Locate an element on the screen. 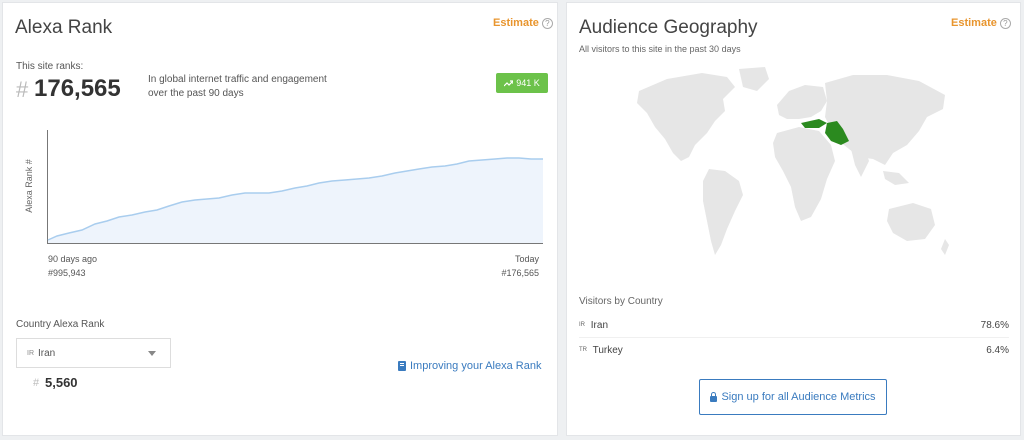  map-africa is located at coordinates (804, 174).